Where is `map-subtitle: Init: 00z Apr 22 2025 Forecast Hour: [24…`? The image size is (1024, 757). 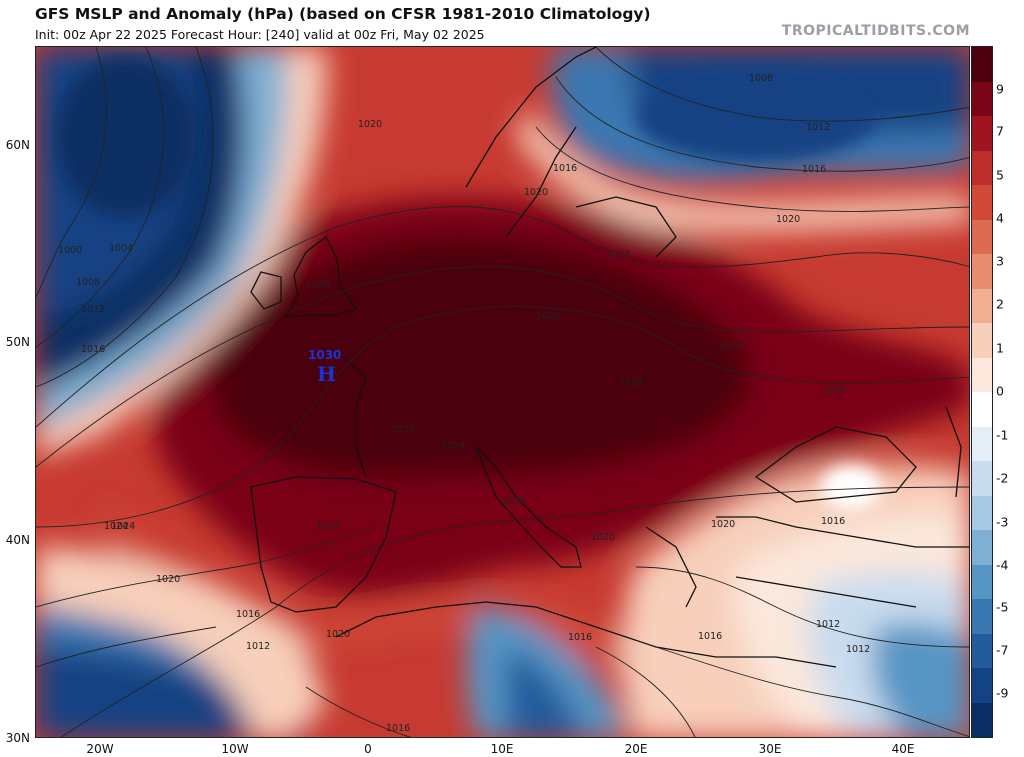 map-subtitle: Init: 00z Apr 22 2025 Forecast Hour: [24… is located at coordinates (260, 34).